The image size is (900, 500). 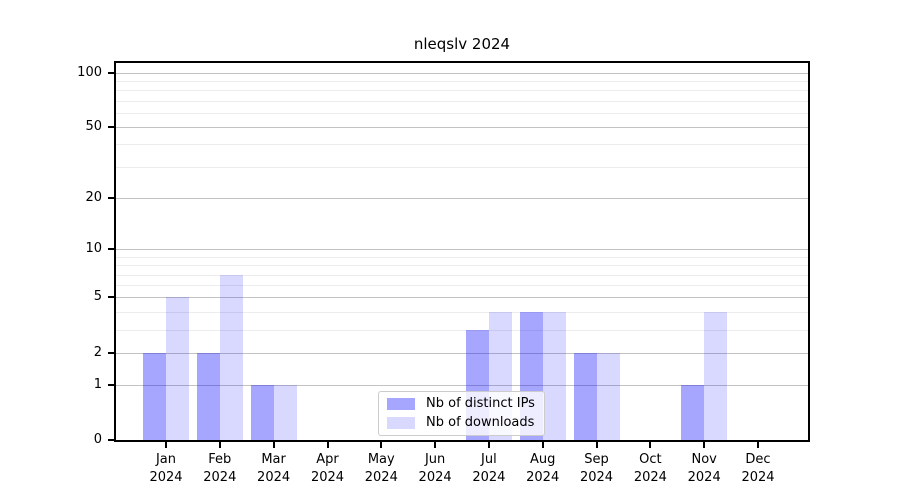 What do you see at coordinates (554, 375) in the screenshot?
I see `bar-aug-downloads` at bounding box center [554, 375].